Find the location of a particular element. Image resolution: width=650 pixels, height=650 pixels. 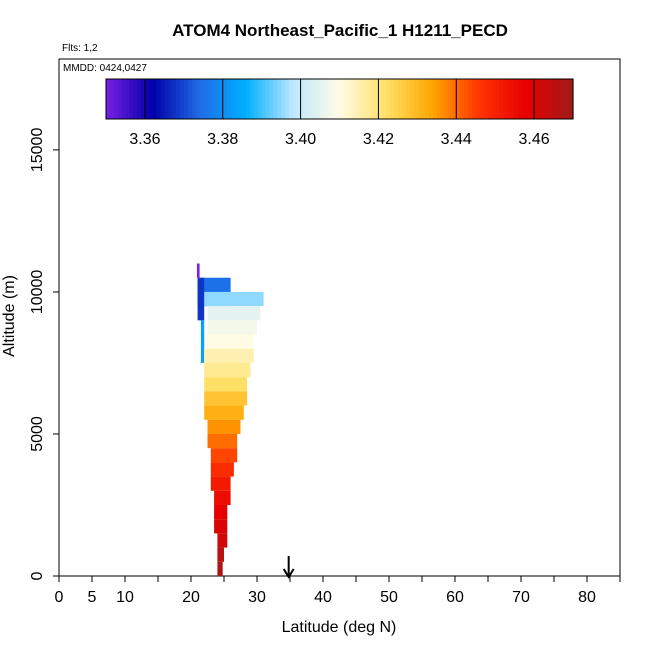

colorbar-tick-label: 3.38 is located at coordinates (222, 139).